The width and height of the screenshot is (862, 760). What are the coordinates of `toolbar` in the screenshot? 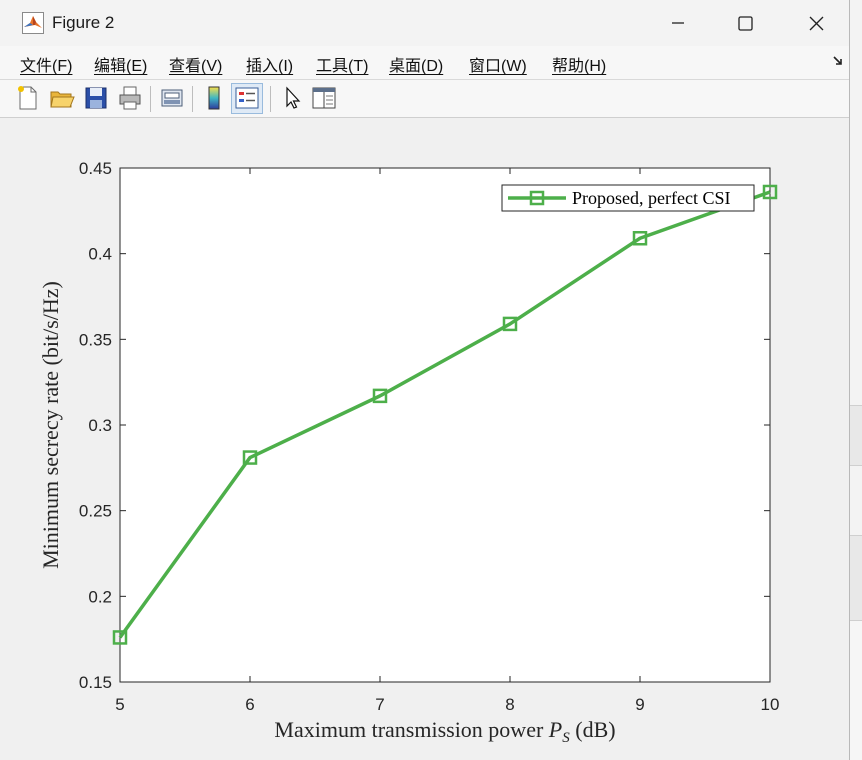 It's located at (424, 99).